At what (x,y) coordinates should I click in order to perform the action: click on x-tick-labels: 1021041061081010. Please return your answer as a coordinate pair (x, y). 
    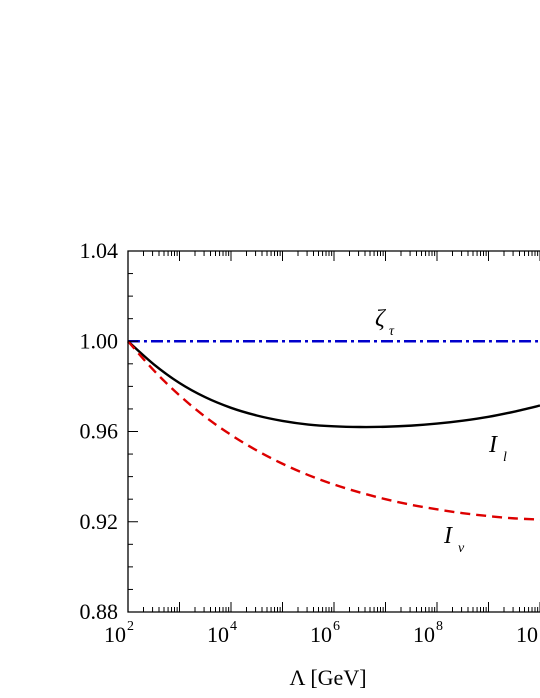
    Looking at the image, I should click on (322, 633).